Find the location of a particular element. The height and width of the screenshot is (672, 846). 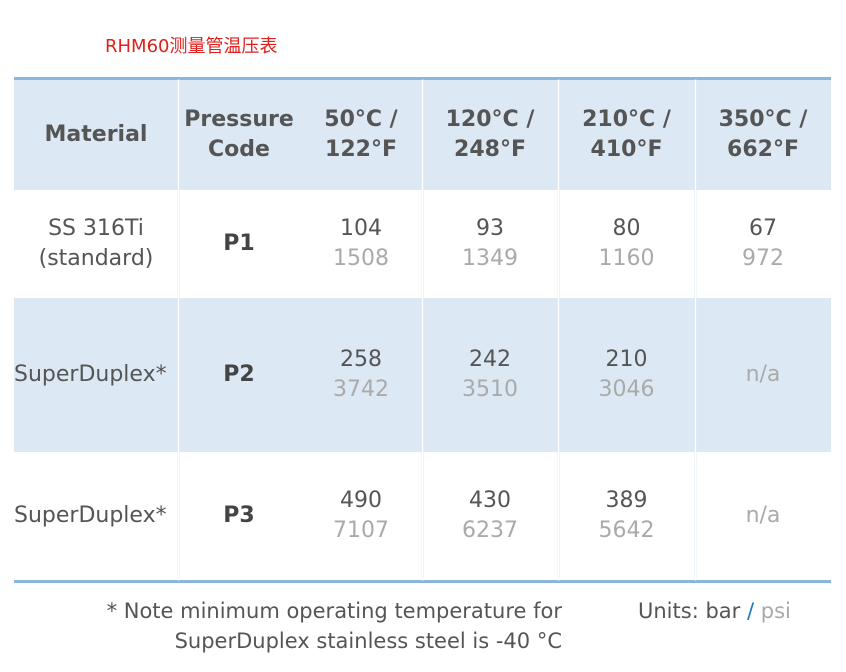

value-cell: 104 1508 is located at coordinates (361, 244).